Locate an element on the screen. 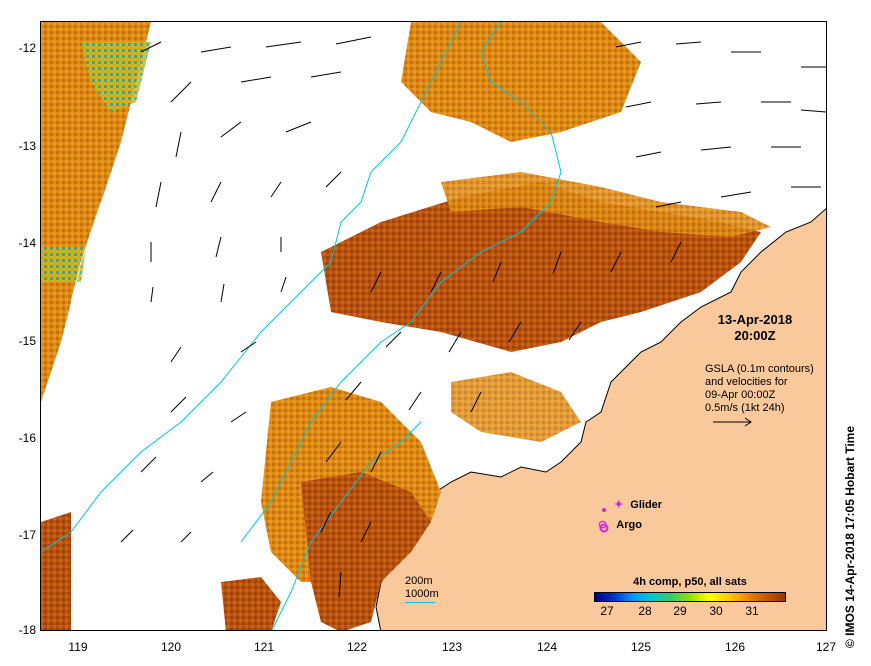  argo-label: Argo is located at coordinates (629, 525).